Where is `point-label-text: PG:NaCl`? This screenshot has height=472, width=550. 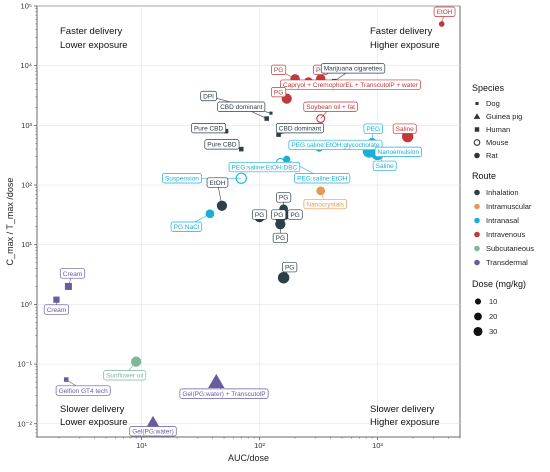 point-label-text: PG:NaCl is located at coordinates (187, 227).